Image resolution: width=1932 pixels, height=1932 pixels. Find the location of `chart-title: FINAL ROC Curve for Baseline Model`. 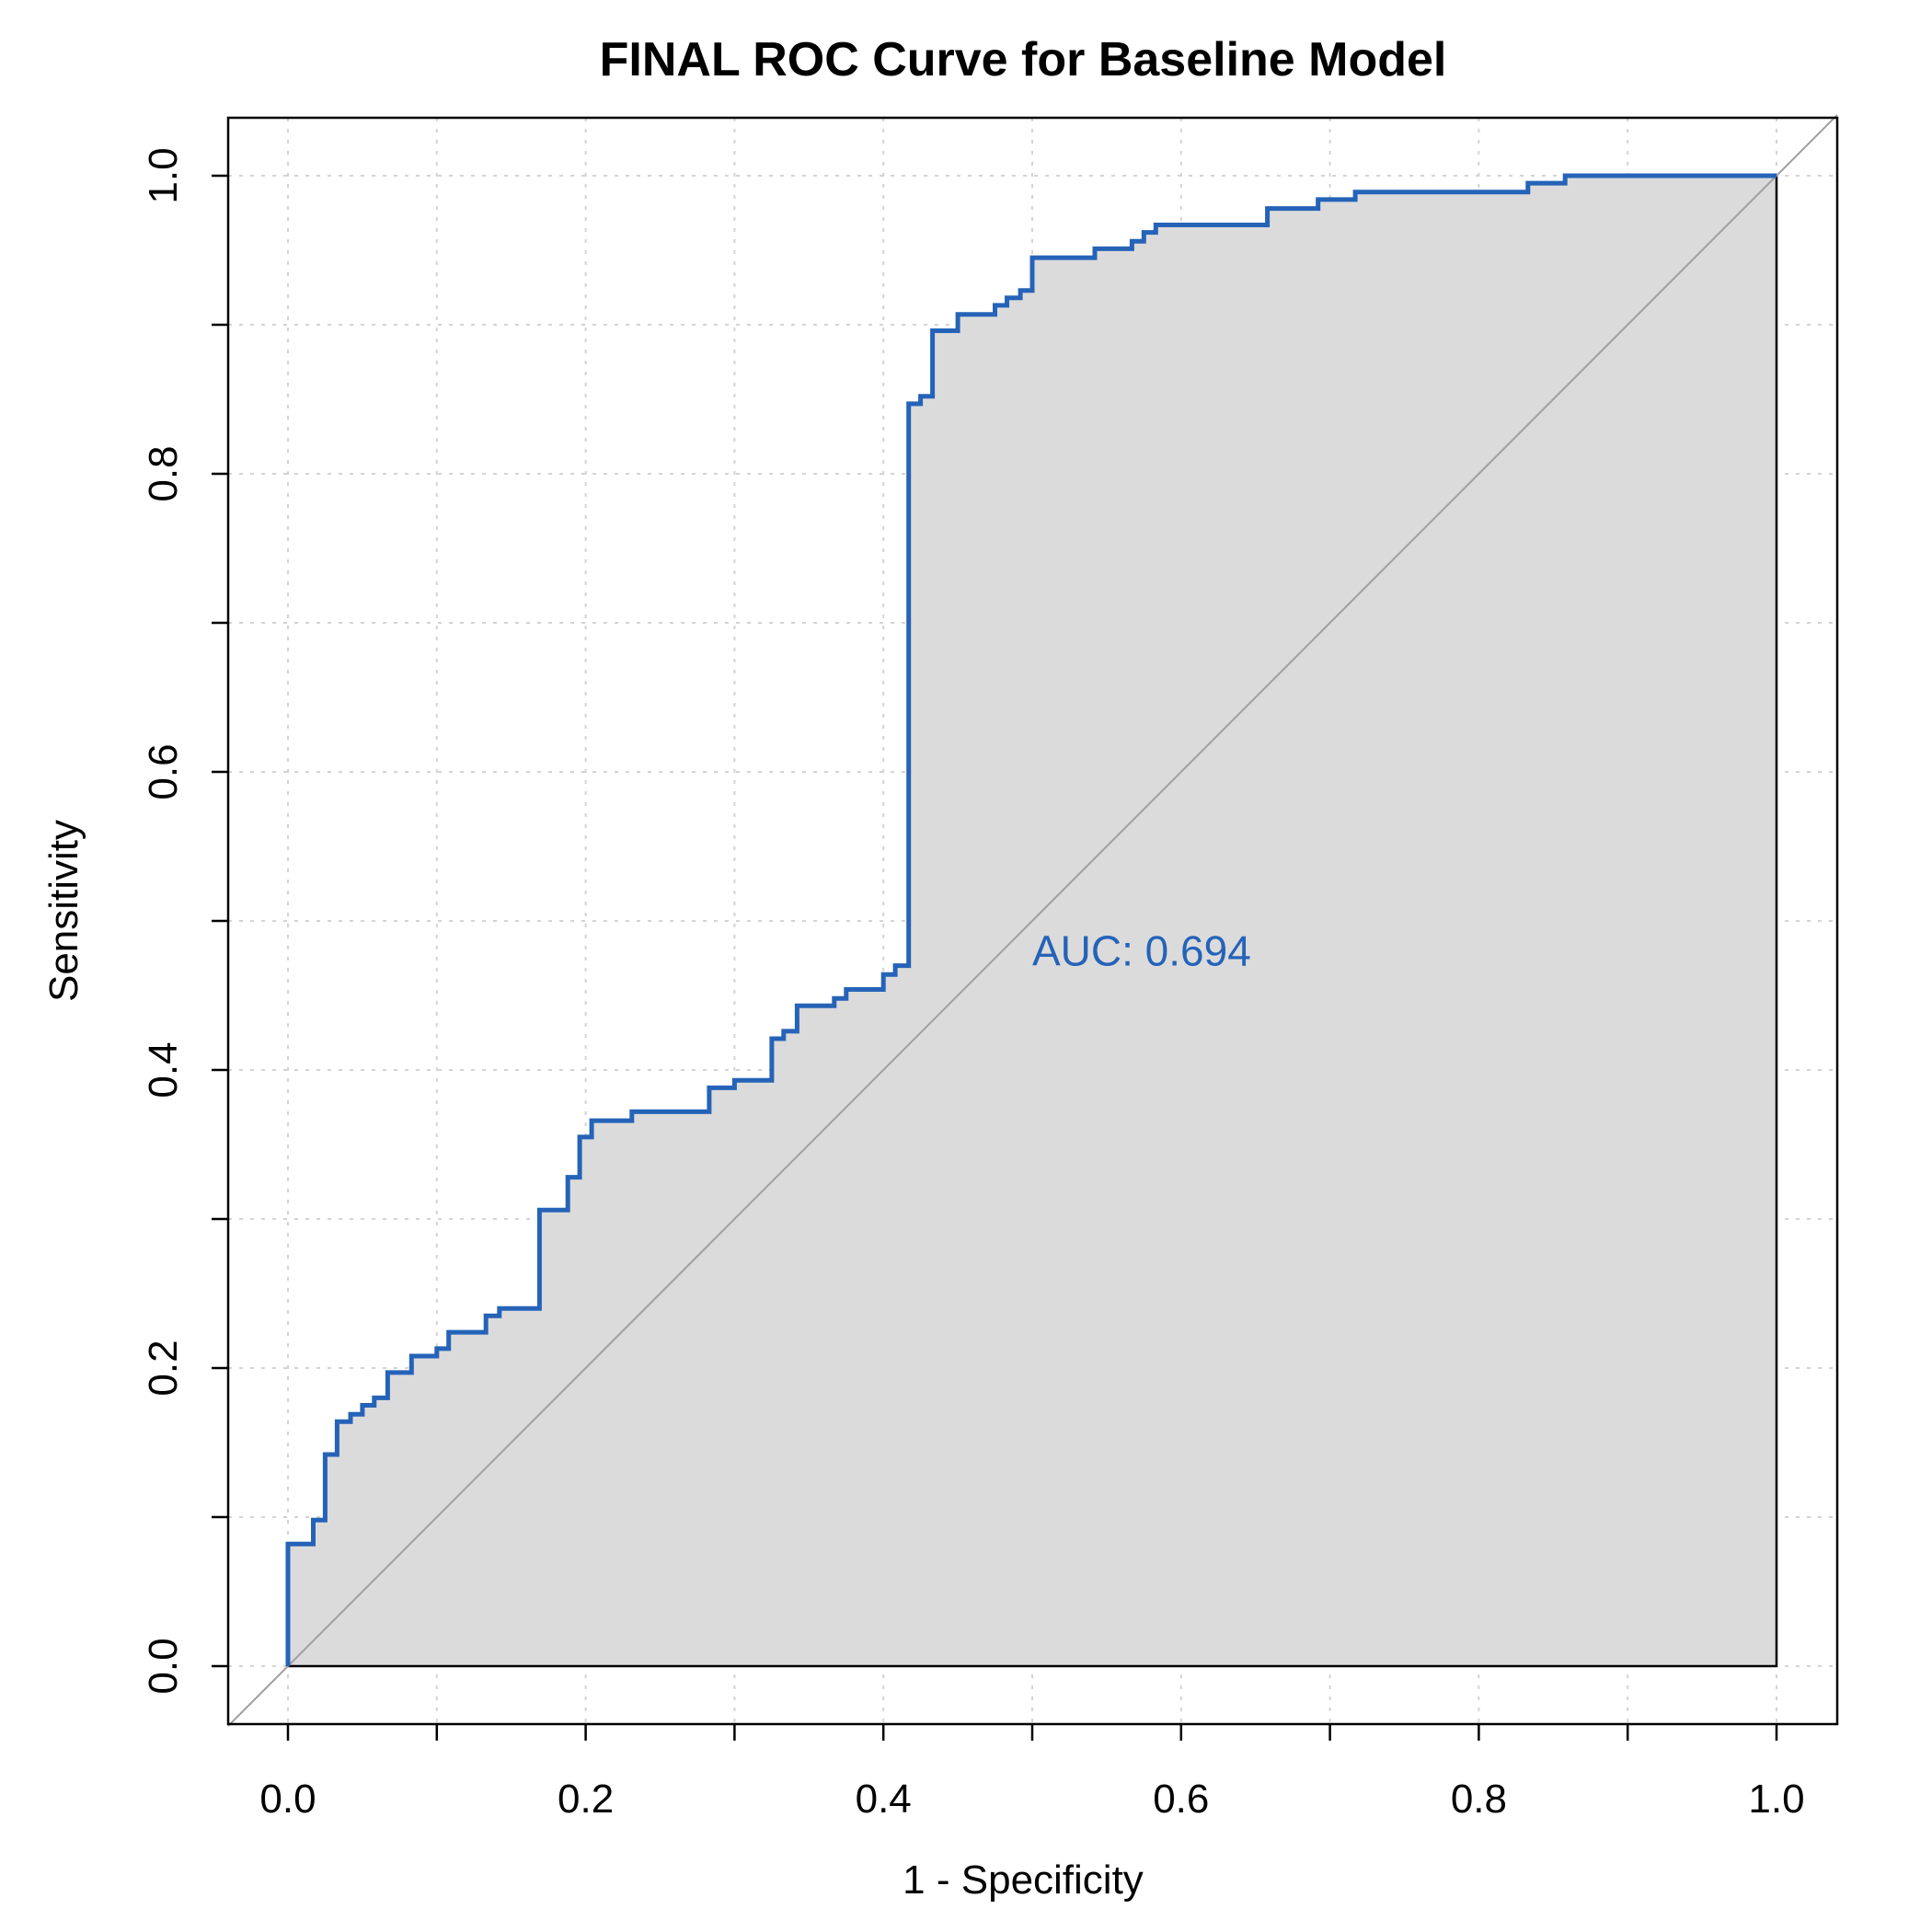

chart-title: FINAL ROC Curve for Baseline Model is located at coordinates (1023, 59).